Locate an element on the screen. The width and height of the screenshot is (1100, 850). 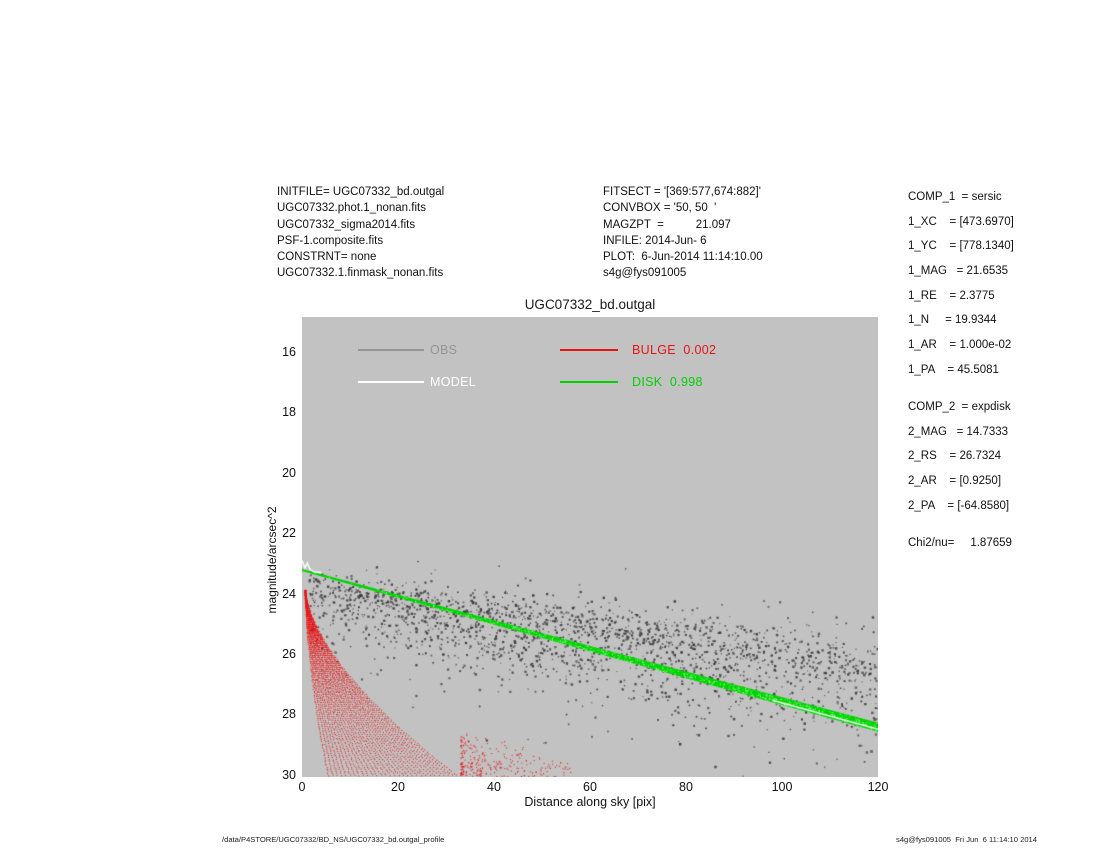
fit-result-line: 1_RE = 2.3775 is located at coordinates (951, 295).